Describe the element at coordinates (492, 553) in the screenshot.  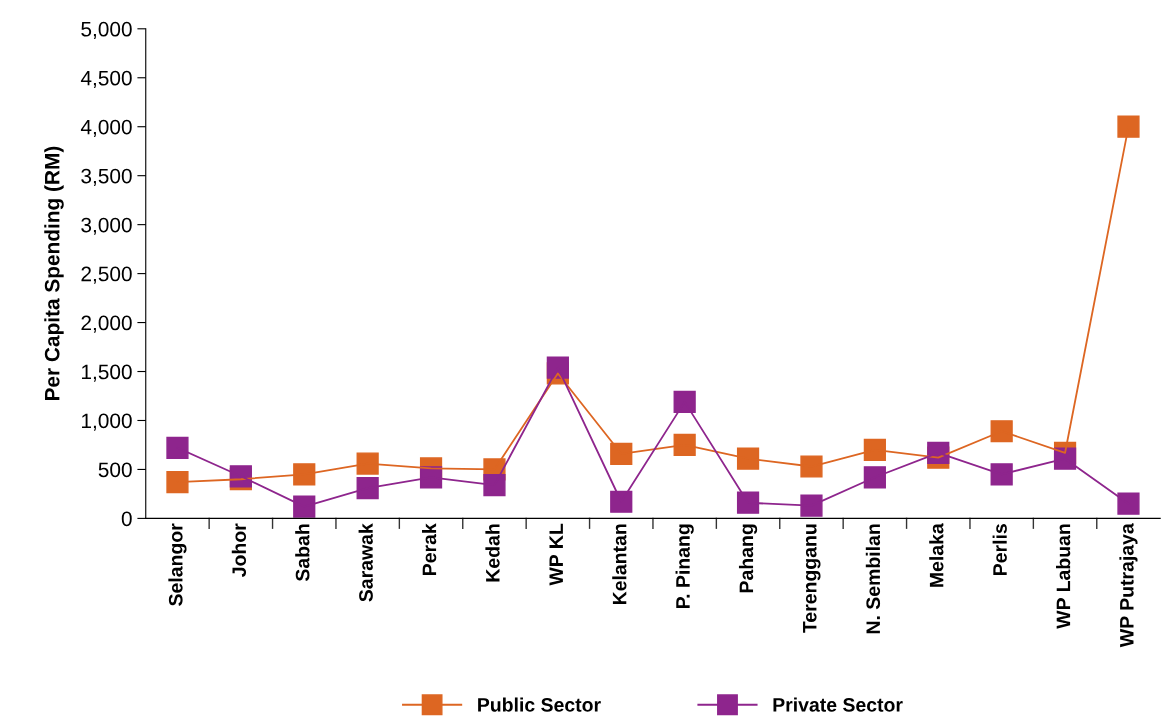
I see `x-tick-label: Kedah` at that location.